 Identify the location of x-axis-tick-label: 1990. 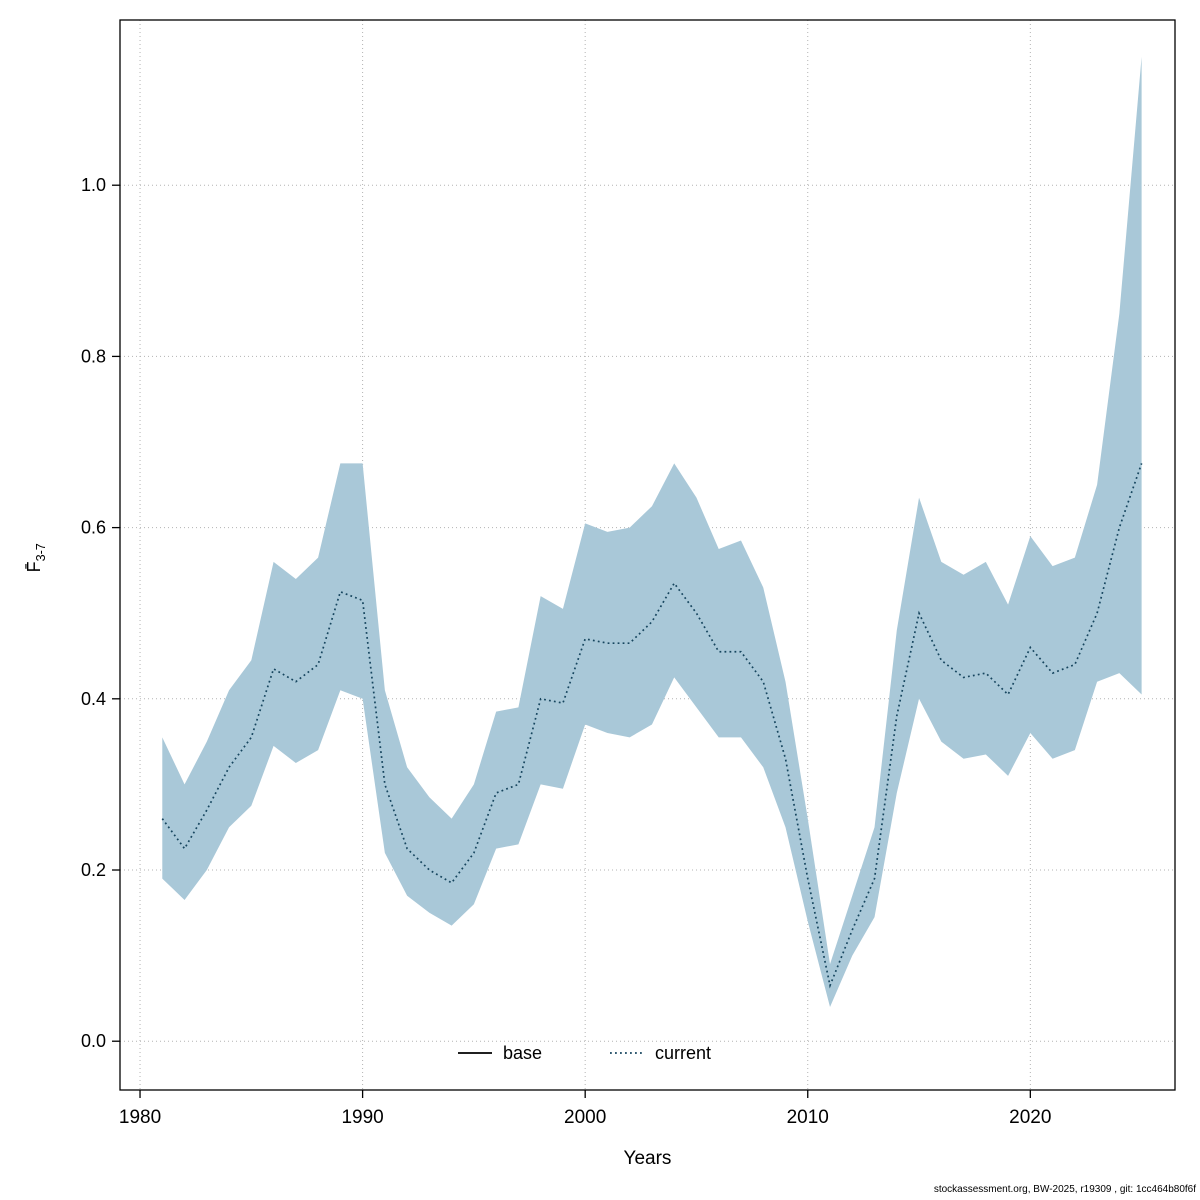
(362, 1117).